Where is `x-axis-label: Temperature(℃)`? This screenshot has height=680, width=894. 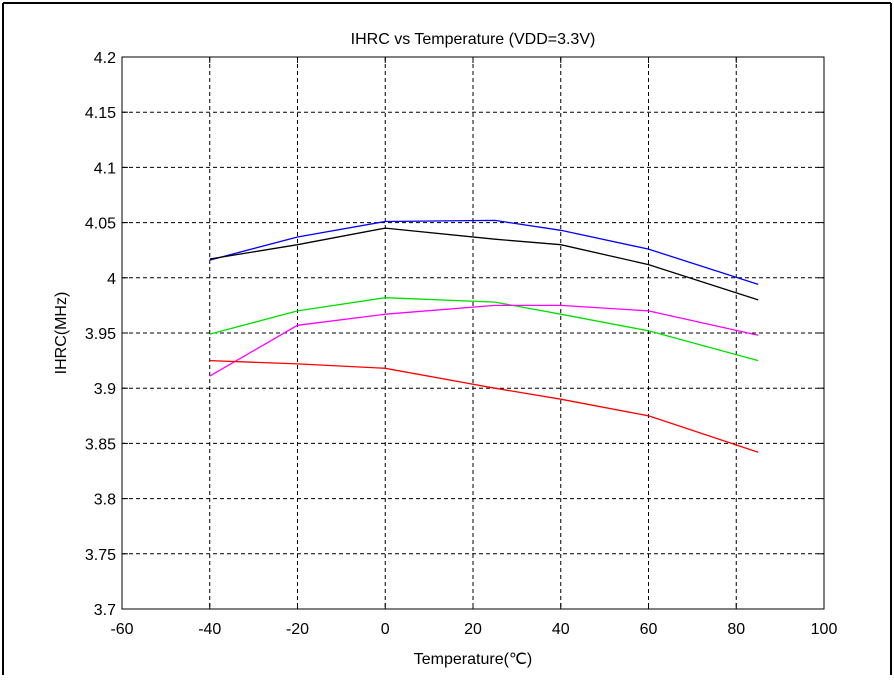 x-axis-label: Temperature(℃) is located at coordinates (473, 659).